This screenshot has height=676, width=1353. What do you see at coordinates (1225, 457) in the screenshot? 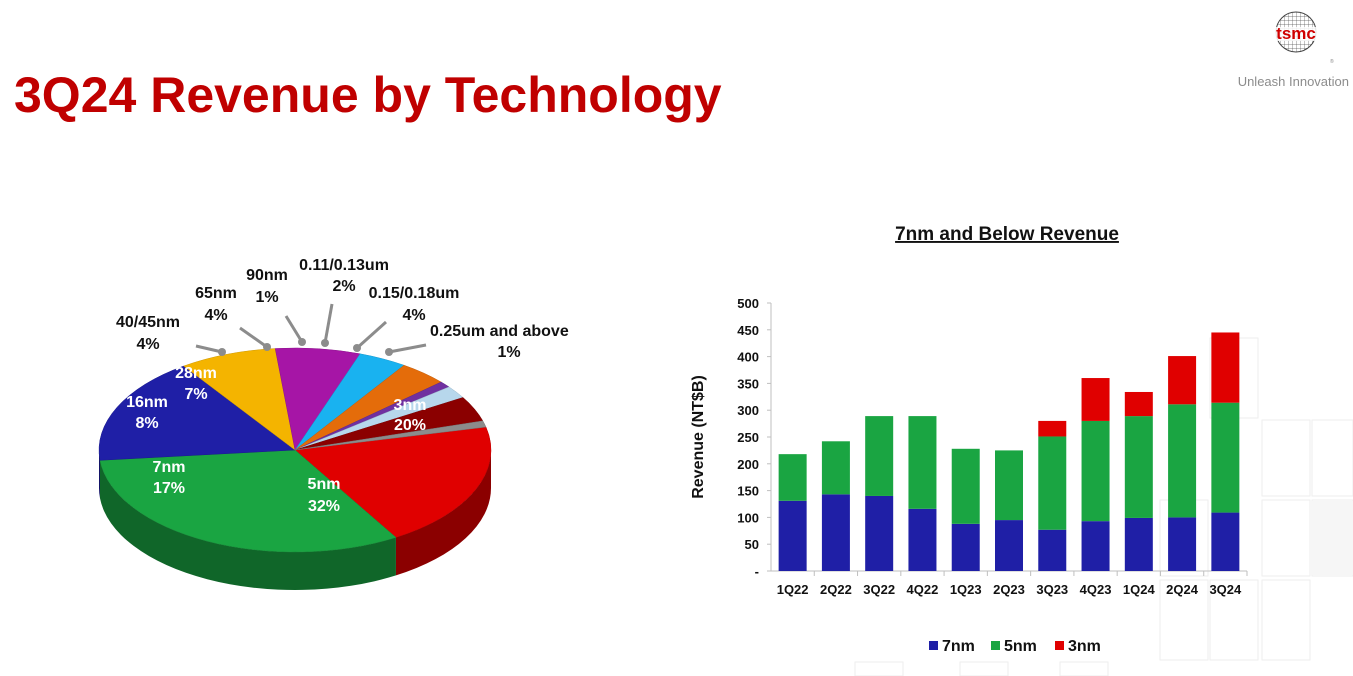
I see `bar-5nm-3q24` at bounding box center [1225, 457].